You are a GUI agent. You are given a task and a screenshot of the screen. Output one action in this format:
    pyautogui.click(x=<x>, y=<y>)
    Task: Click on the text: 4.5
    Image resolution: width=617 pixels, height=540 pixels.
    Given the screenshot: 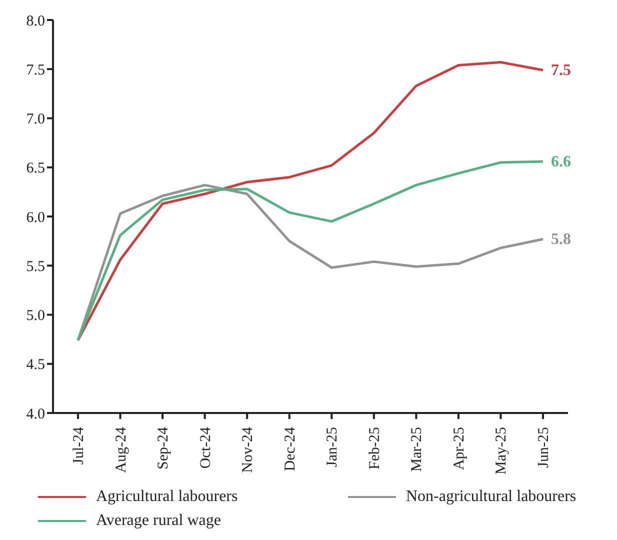 What is the action you would take?
    pyautogui.click(x=35, y=365)
    